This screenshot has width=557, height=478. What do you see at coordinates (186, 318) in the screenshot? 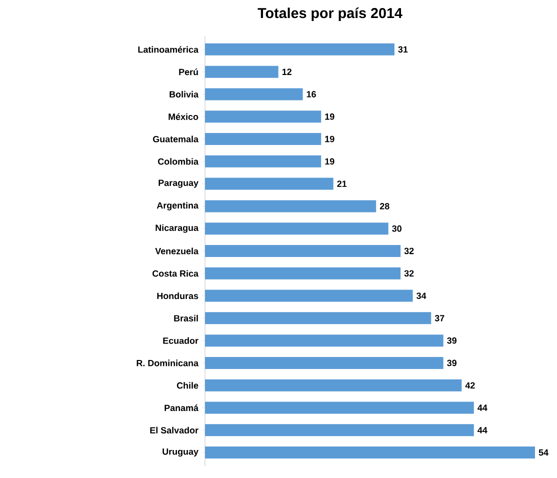
I see `y-tick-label: Brasil` at bounding box center [186, 318].